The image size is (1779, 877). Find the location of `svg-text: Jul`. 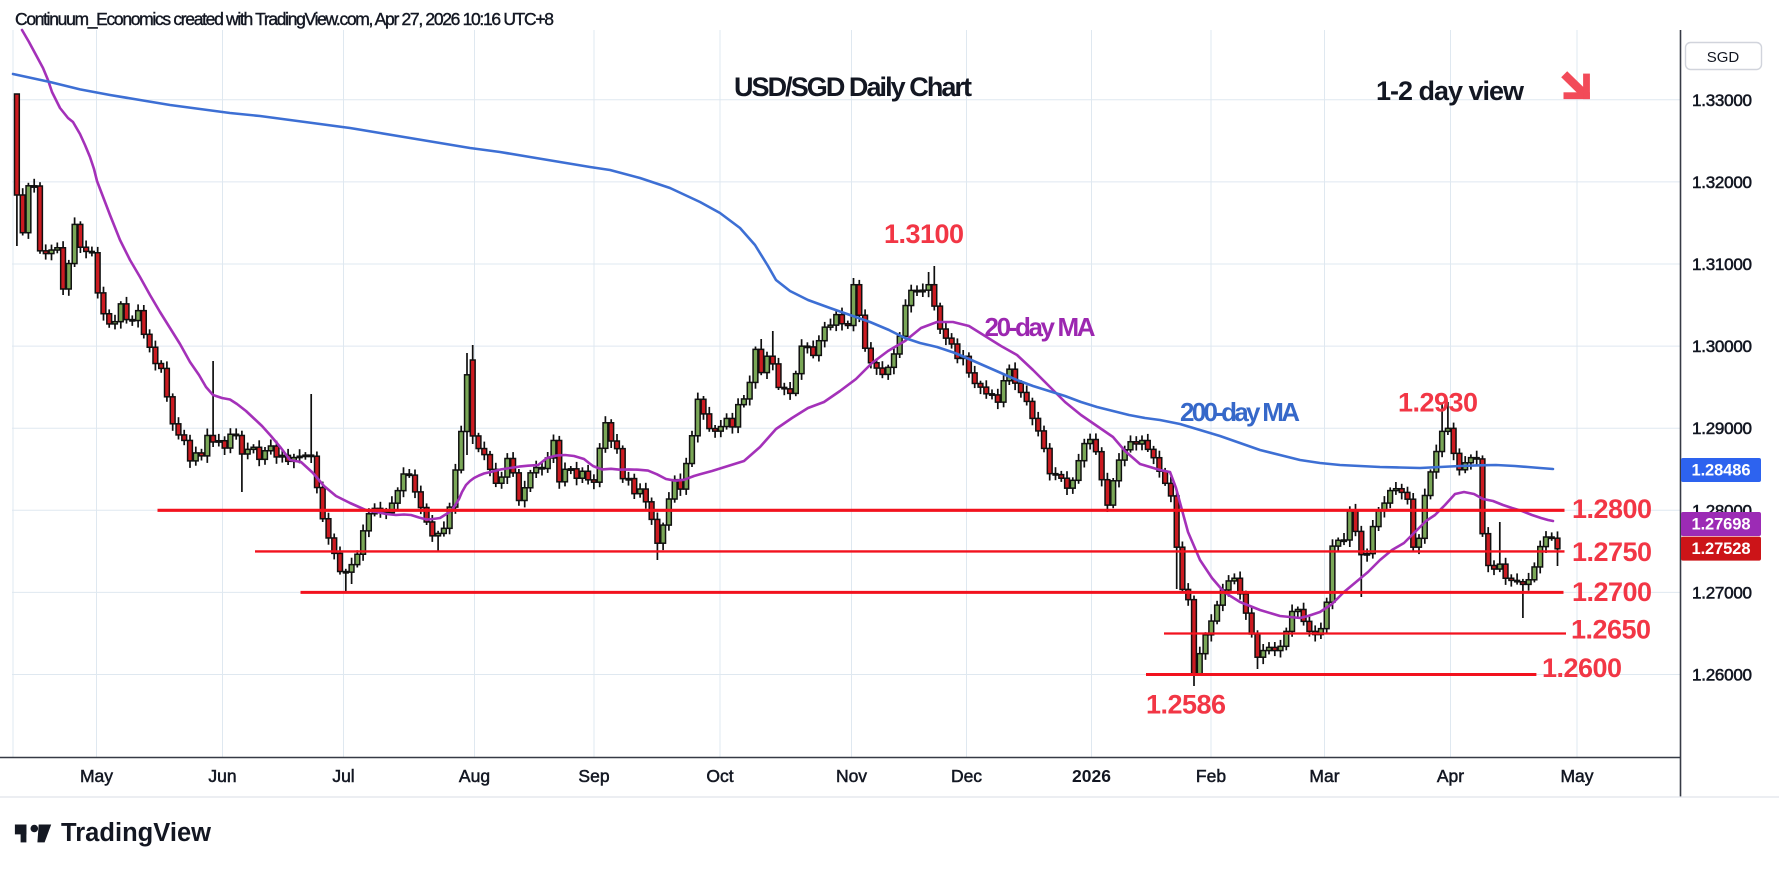

svg-text: Jul is located at coordinates (343, 776).